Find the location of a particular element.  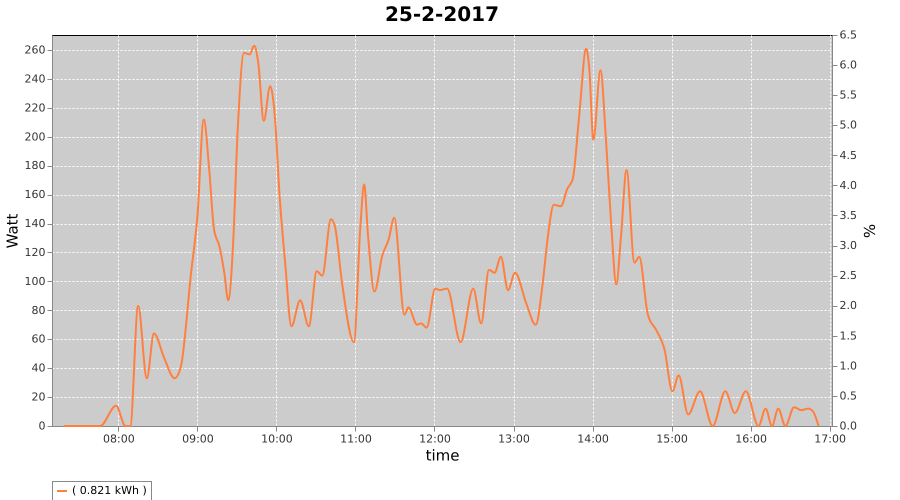

y-tick-label: 160 is located at coordinates (35, 195).